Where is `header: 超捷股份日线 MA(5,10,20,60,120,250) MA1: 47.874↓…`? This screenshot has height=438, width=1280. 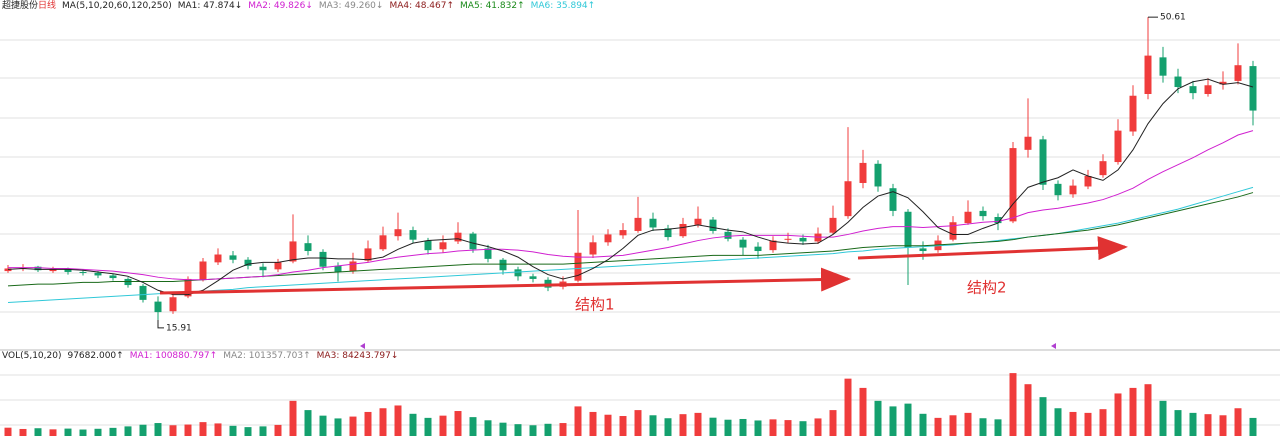 header: 超捷股份日线 MA(5,10,20,60,120,250) MA1: 47.874↓… is located at coordinates (298, 5).